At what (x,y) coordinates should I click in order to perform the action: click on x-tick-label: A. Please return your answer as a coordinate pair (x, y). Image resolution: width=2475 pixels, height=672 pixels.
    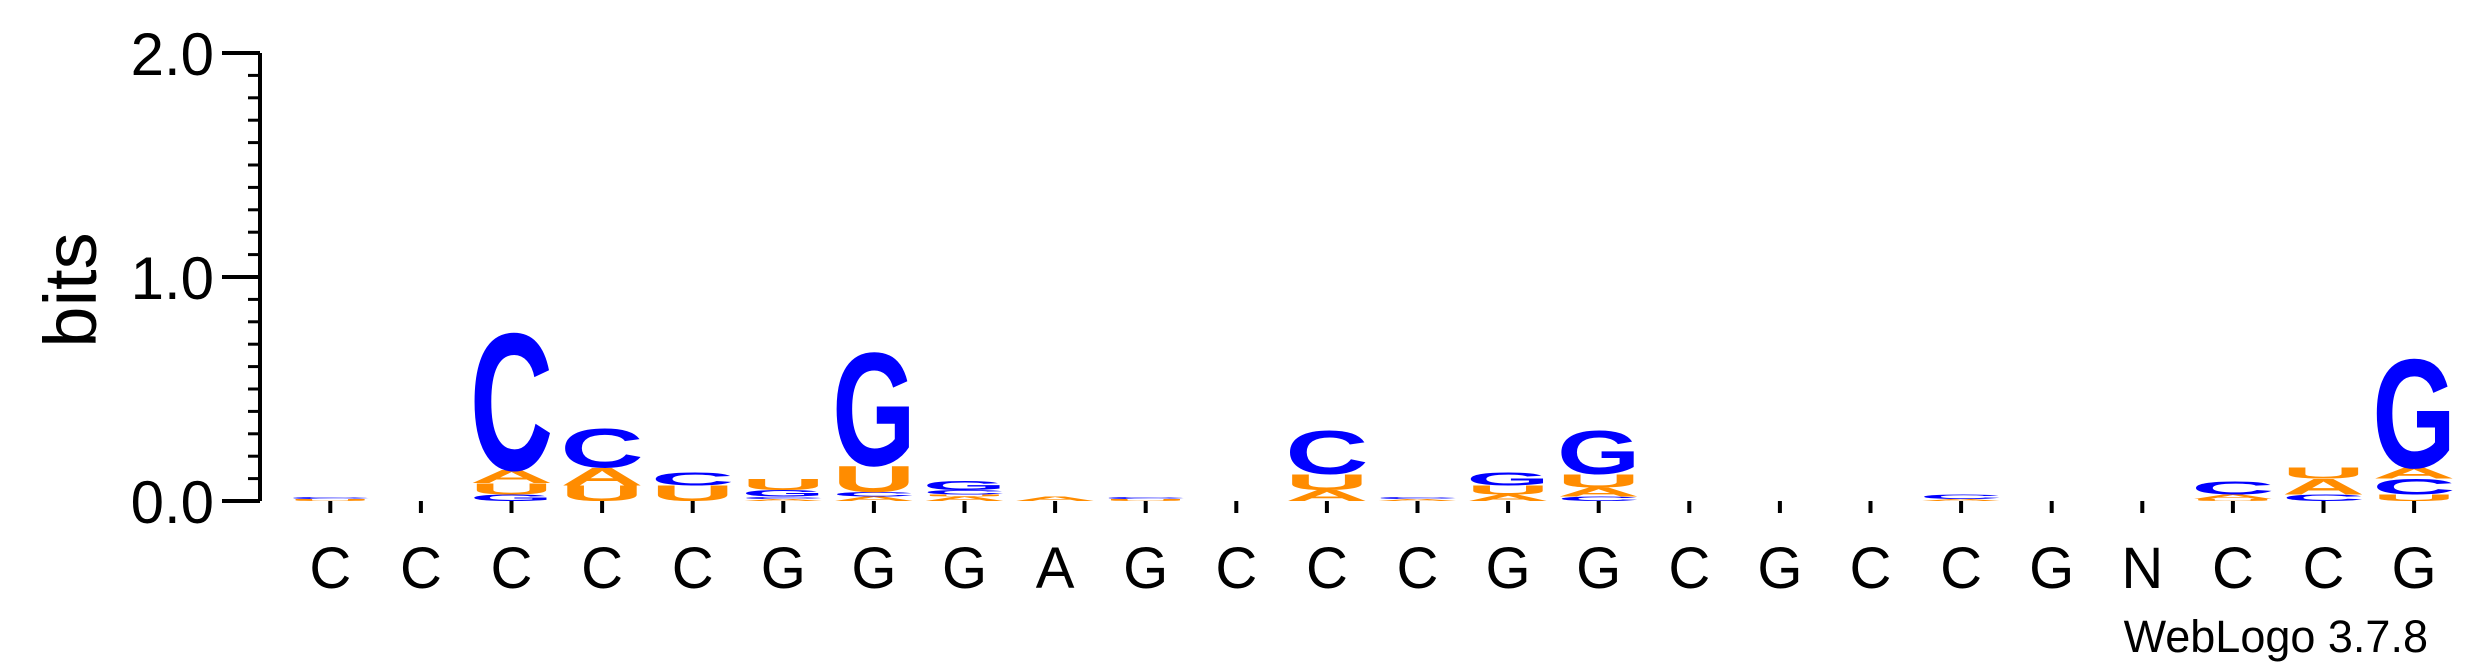
    Looking at the image, I should click on (1055, 568).